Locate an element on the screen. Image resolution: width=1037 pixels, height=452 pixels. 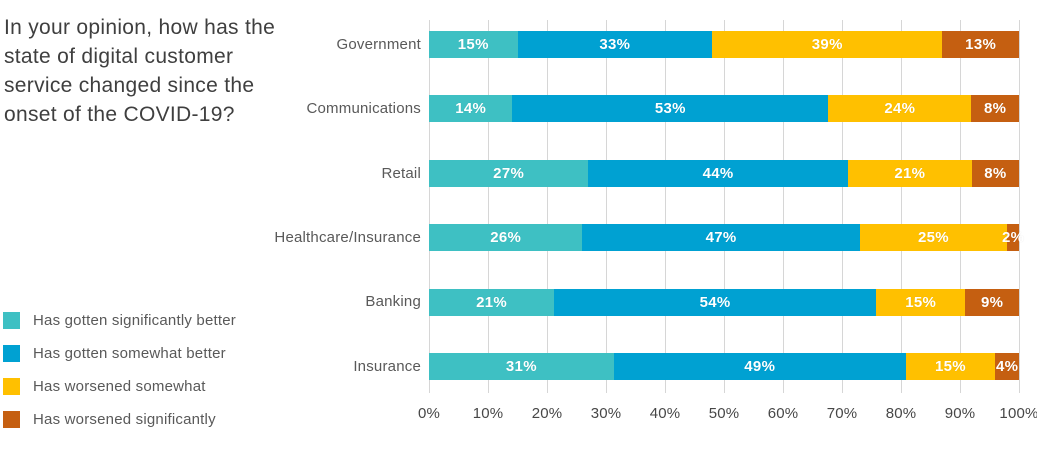
category-label: Government is located at coordinates (378, 44).